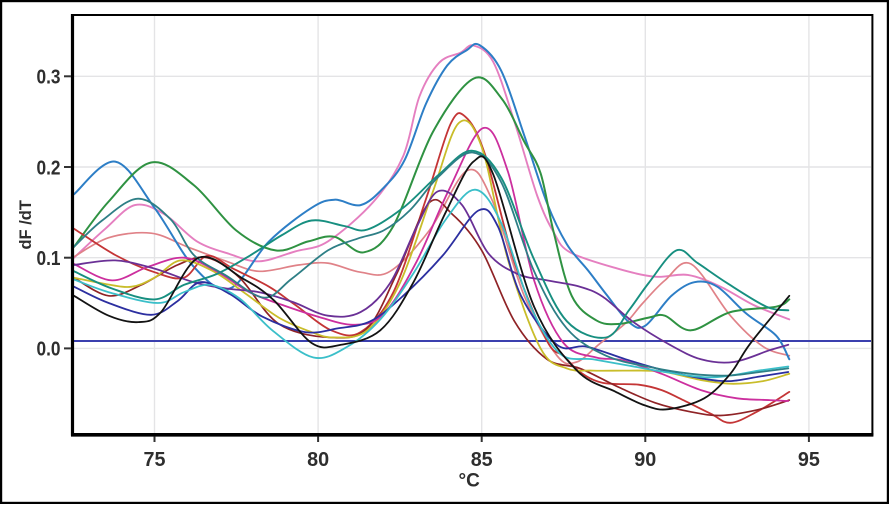  What do you see at coordinates (49, 350) in the screenshot?
I see `svg-text: 0.0` at bounding box center [49, 350].